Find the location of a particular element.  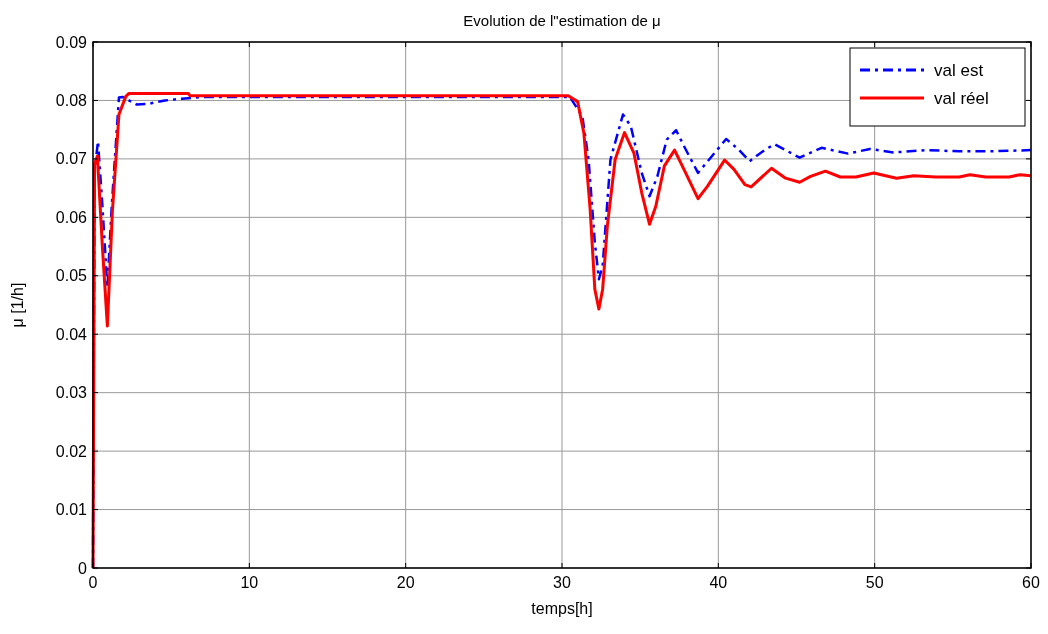

chart-title: Evolution de l"estimation de μ is located at coordinates (562, 20).